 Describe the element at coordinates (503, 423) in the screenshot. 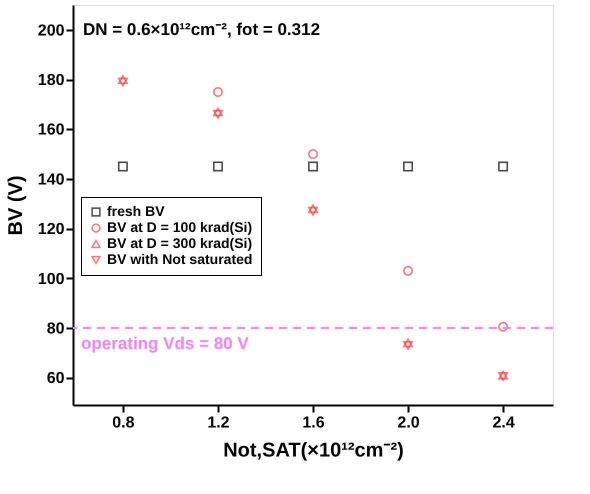

I see `x-tick-label: 2.4` at that location.